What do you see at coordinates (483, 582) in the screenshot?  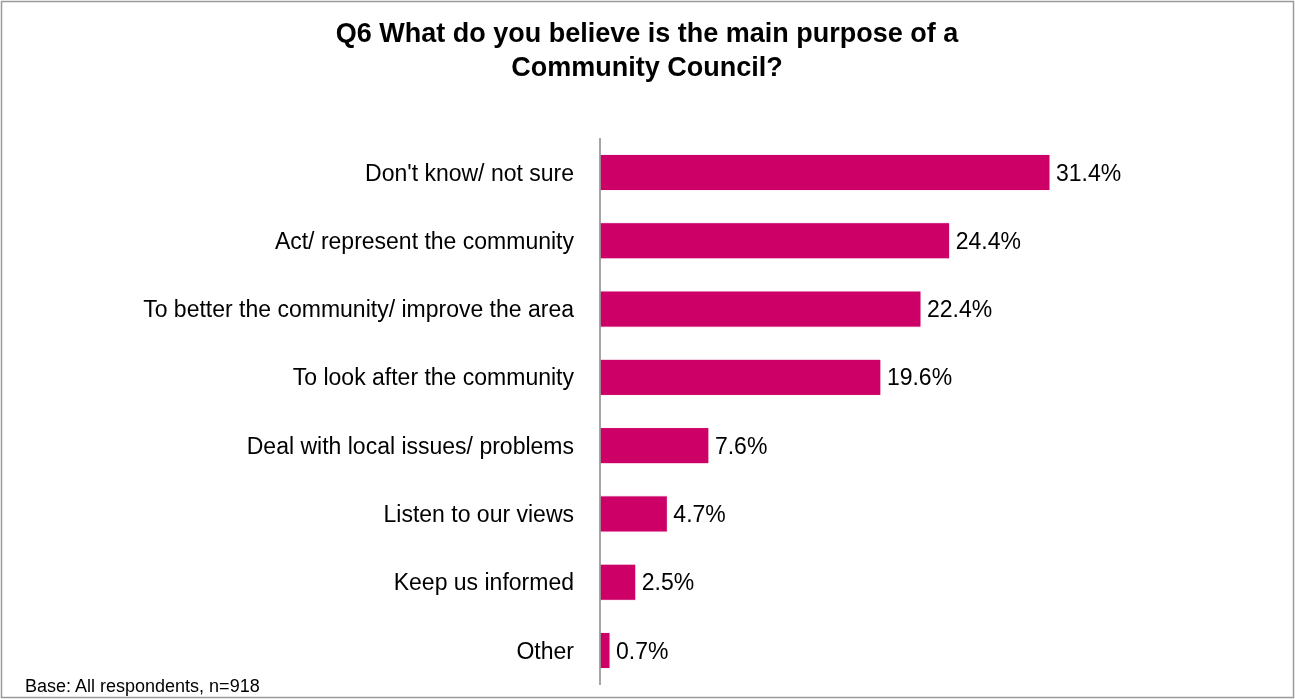 I see `y-tick-label: Keep us informed` at bounding box center [483, 582].